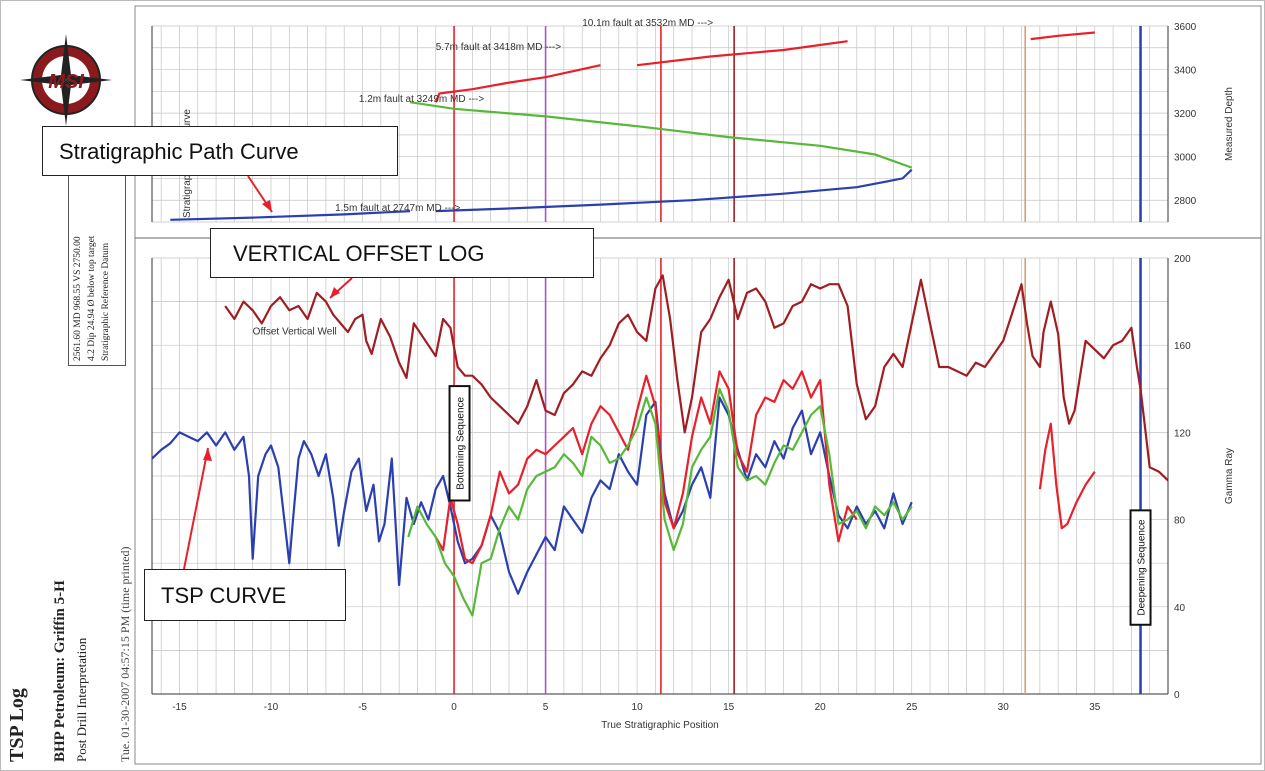 The width and height of the screenshot is (1265, 771). I want to click on info-line-2: 4.2 Dip 24.94 Ø below top target, so click(92, 298).